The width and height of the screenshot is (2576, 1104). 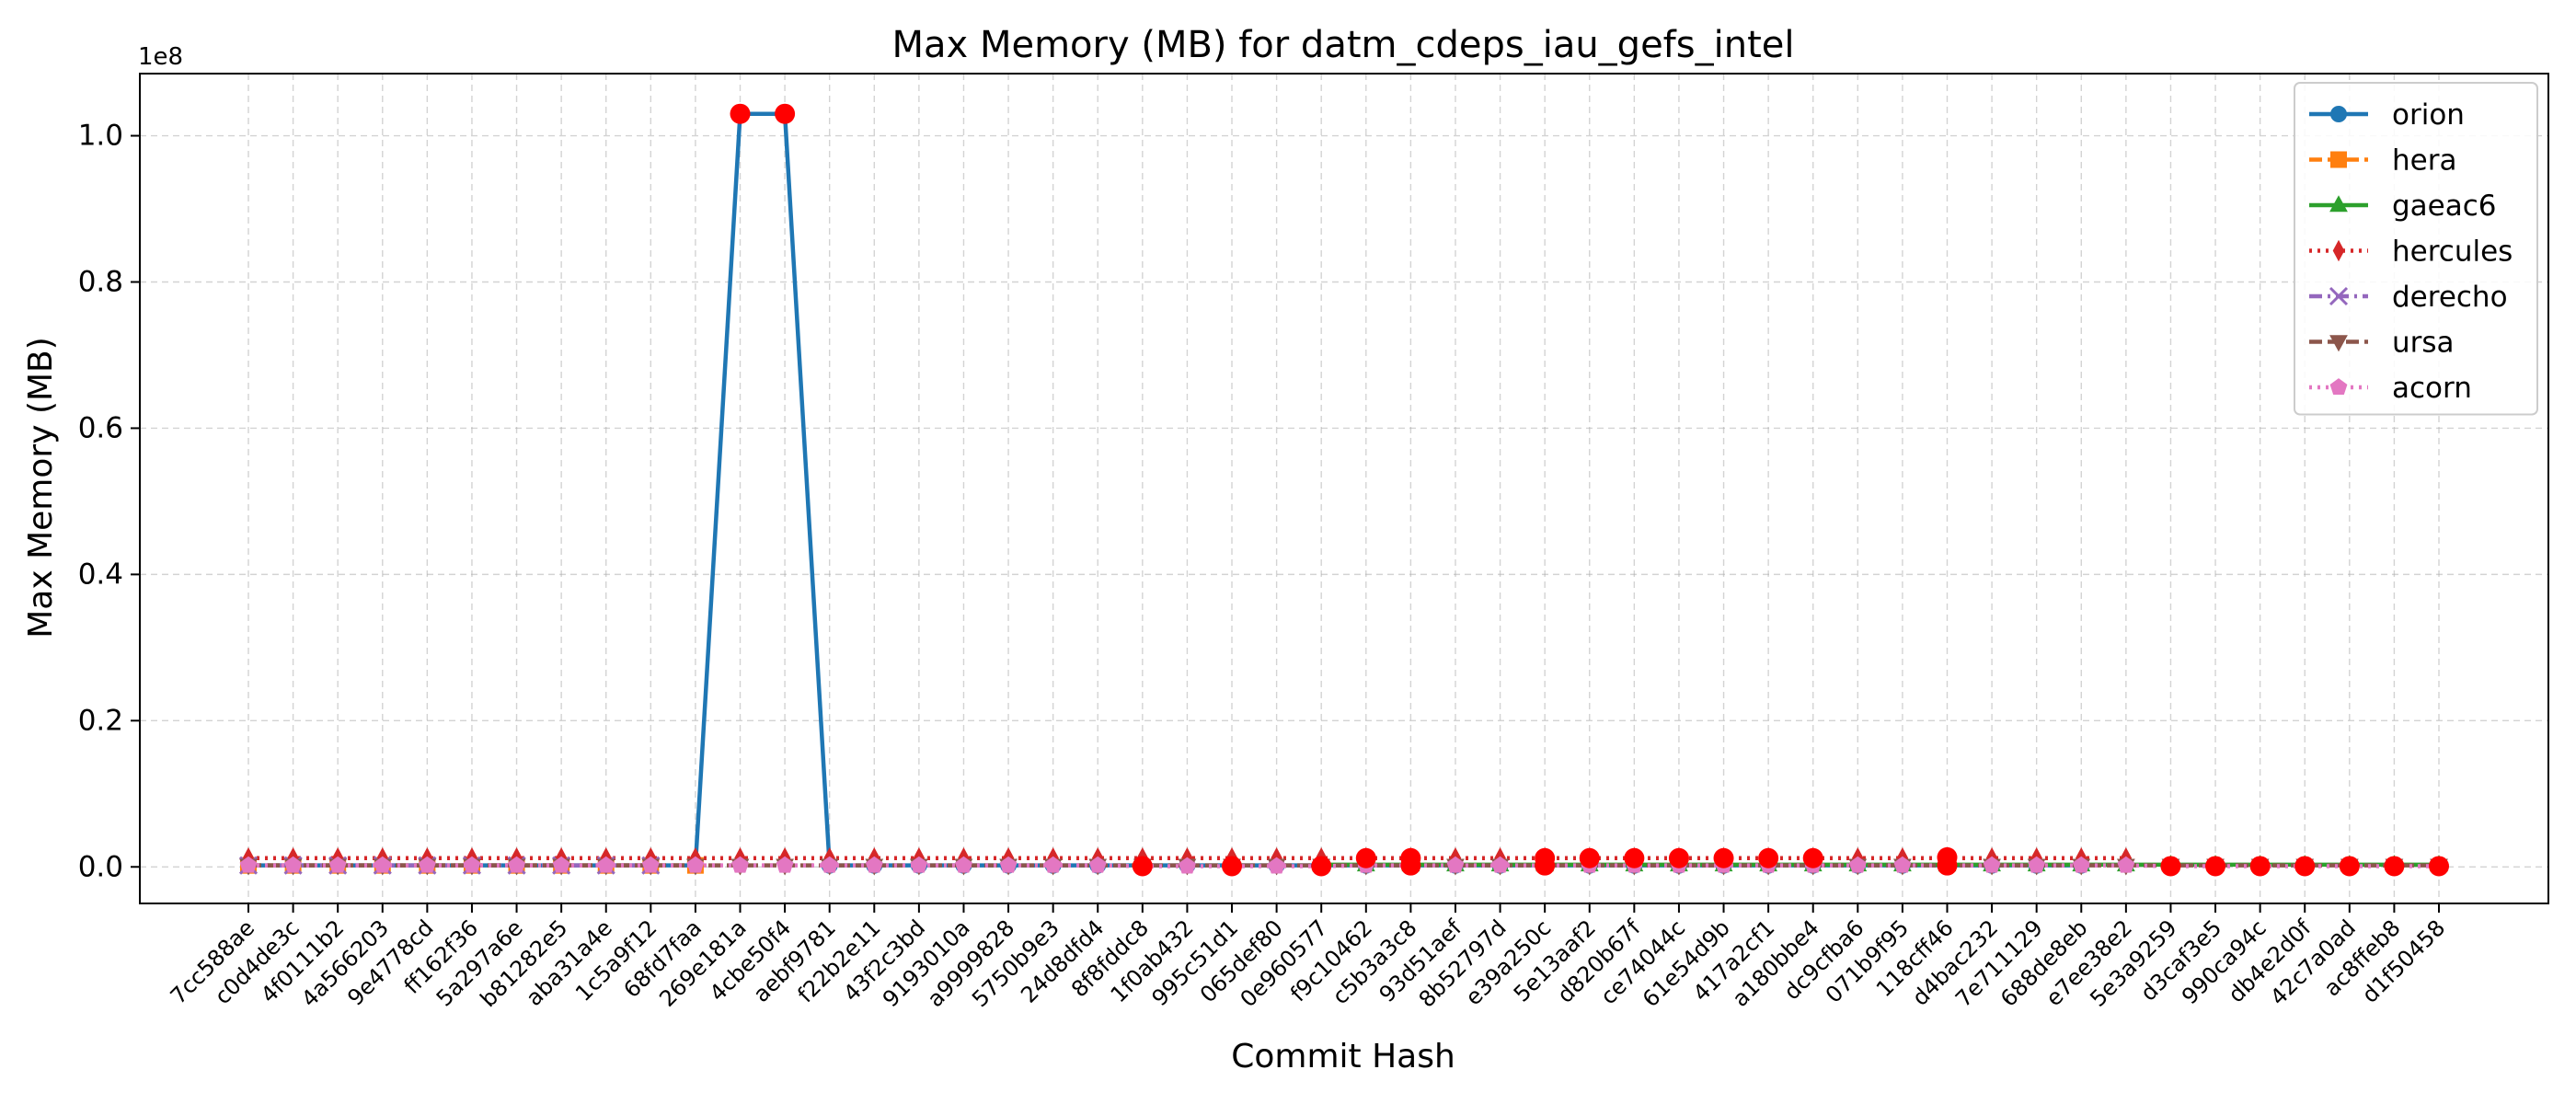 What do you see at coordinates (2452, 252) in the screenshot?
I see `legend-label-hercules: hercules` at bounding box center [2452, 252].